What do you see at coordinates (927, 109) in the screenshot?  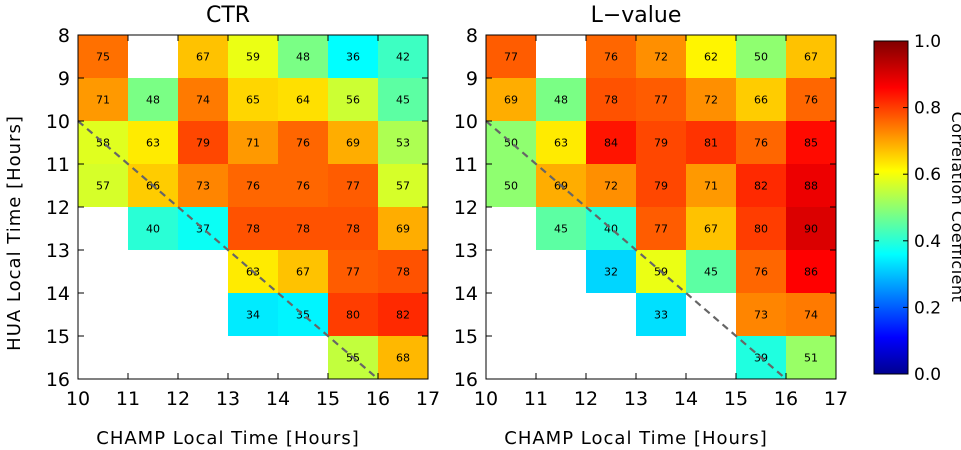 I see `colorbar-tick-label: 0.8` at bounding box center [927, 109].